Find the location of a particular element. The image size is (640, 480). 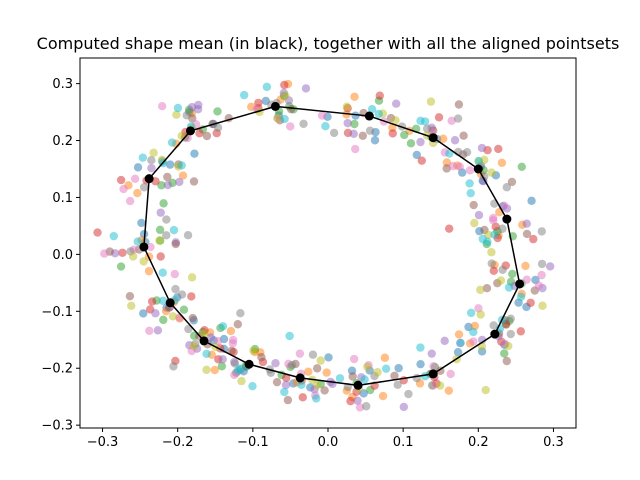

x-tick-label: 0.1 is located at coordinates (403, 442).